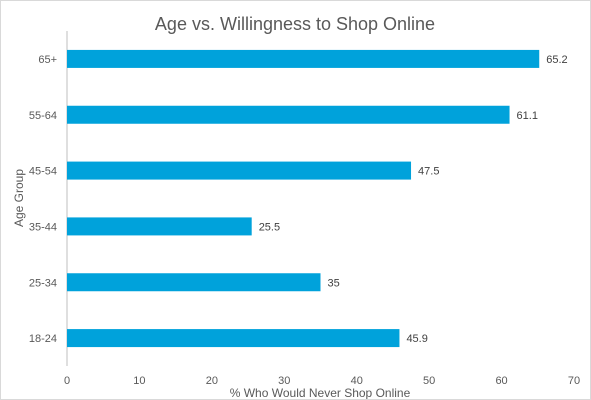 The width and height of the screenshot is (591, 400). What do you see at coordinates (43, 283) in the screenshot?
I see `y-tick-label: 25-34` at bounding box center [43, 283].